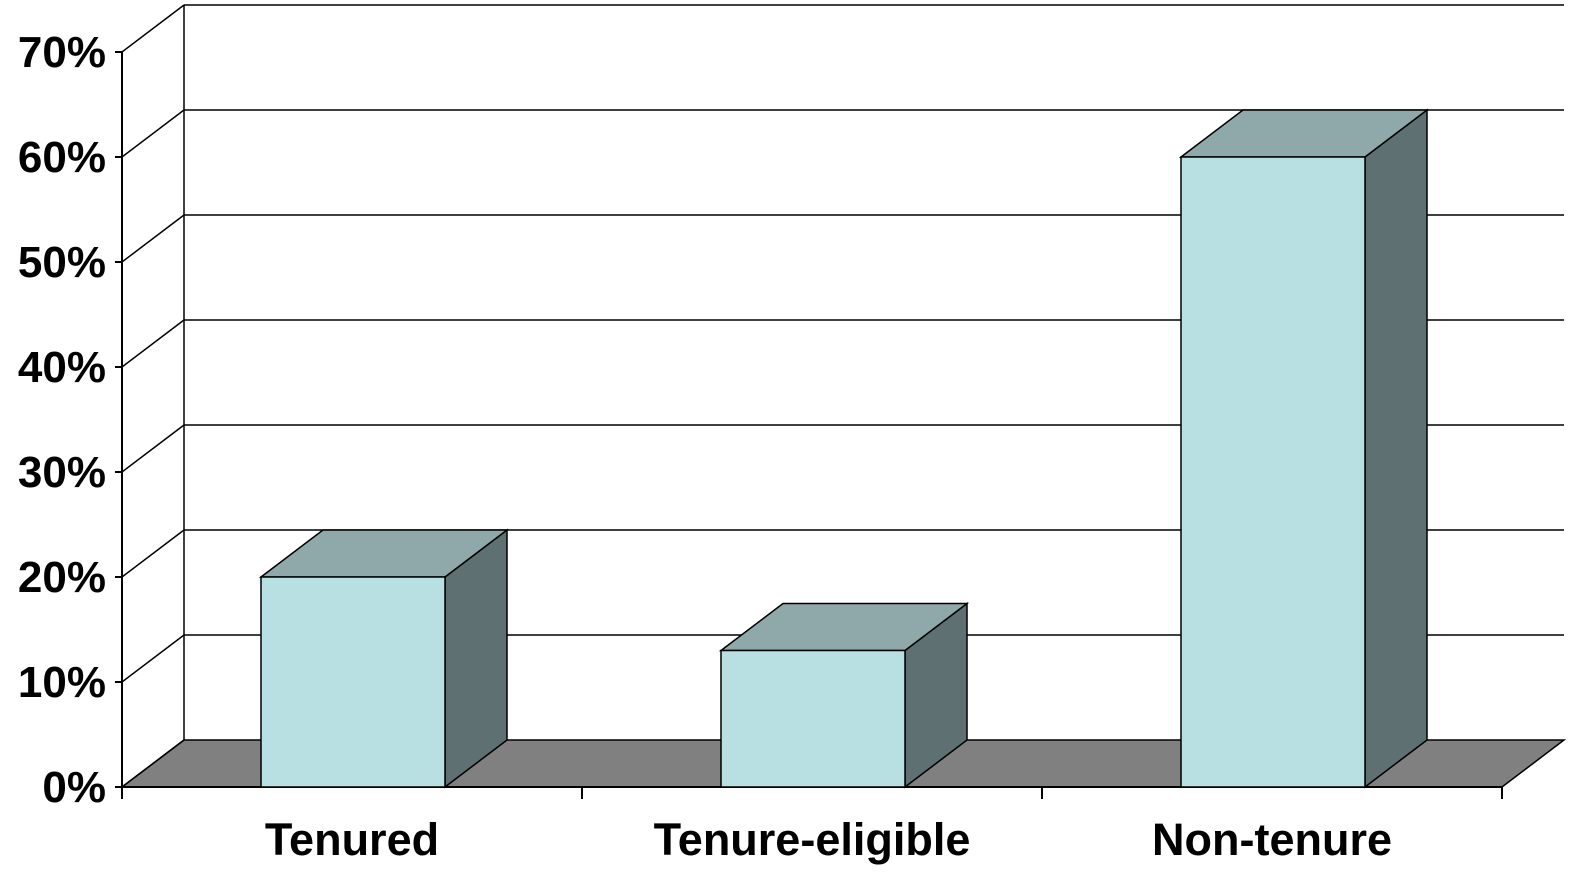  Describe the element at coordinates (62, 367) in the screenshot. I see `y-tick-label: 40%` at that location.